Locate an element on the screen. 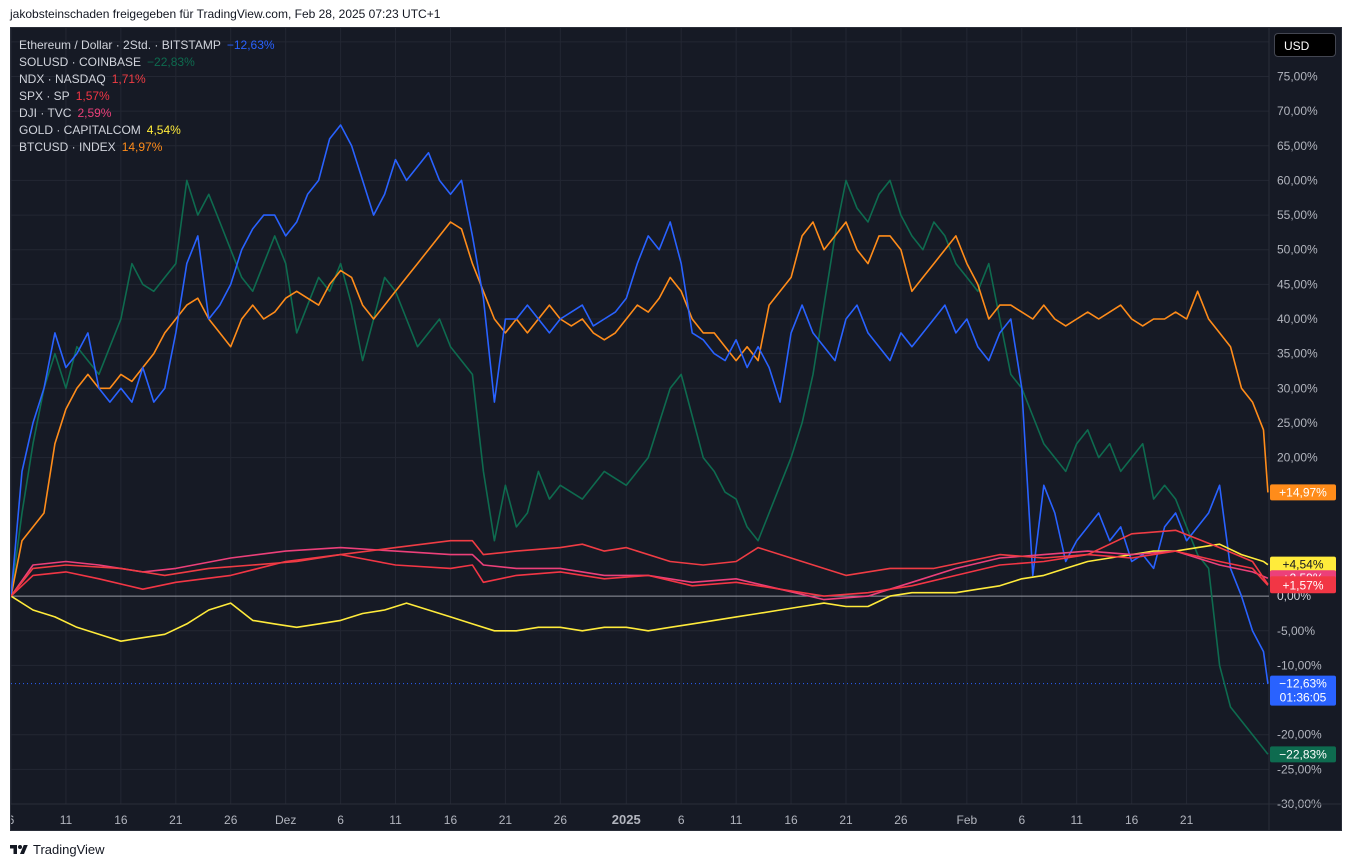 This screenshot has width=1353, height=867. y-tick-label: -25,00% is located at coordinates (1299, 769).